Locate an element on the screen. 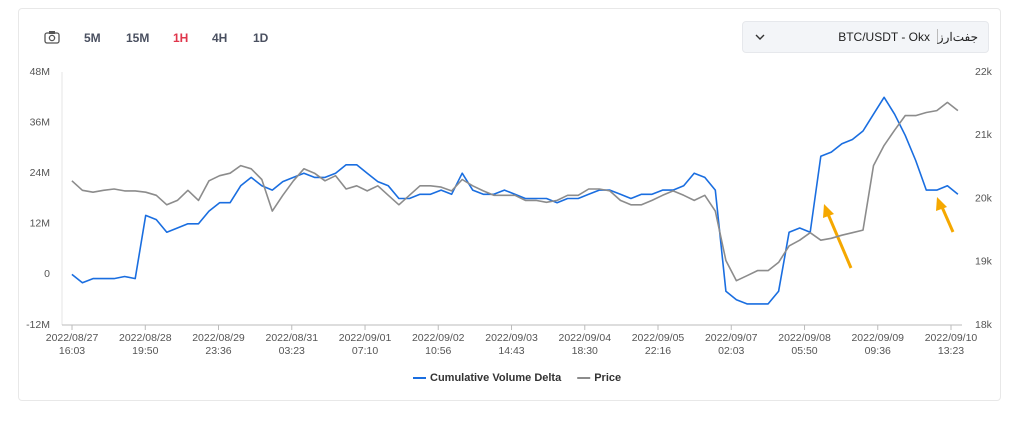  x-tick-date: 2022/09/04 is located at coordinates (584, 338).